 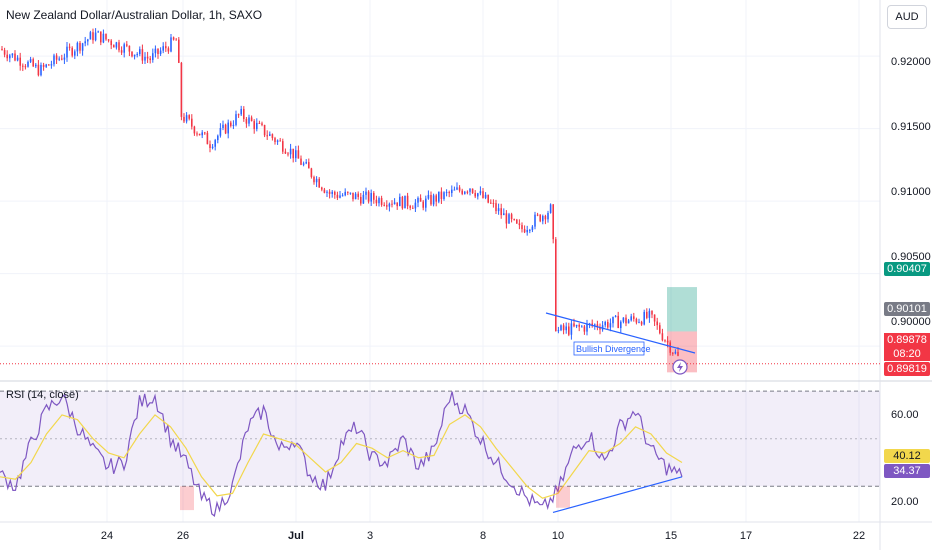 I want to click on x-tick-label: 22, so click(x=859, y=536).